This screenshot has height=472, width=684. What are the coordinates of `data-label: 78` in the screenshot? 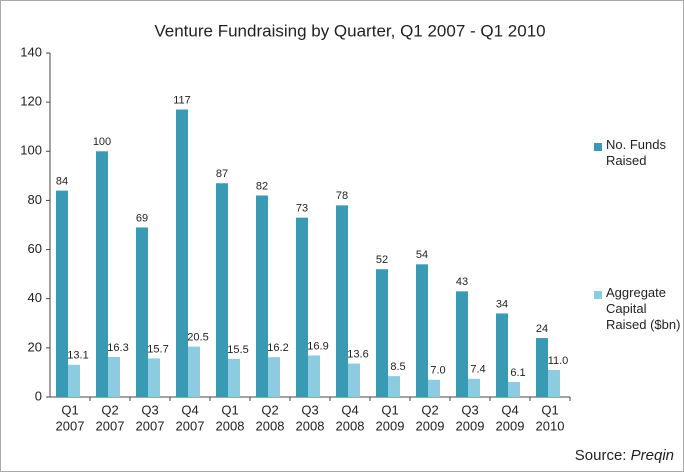 It's located at (342, 196).